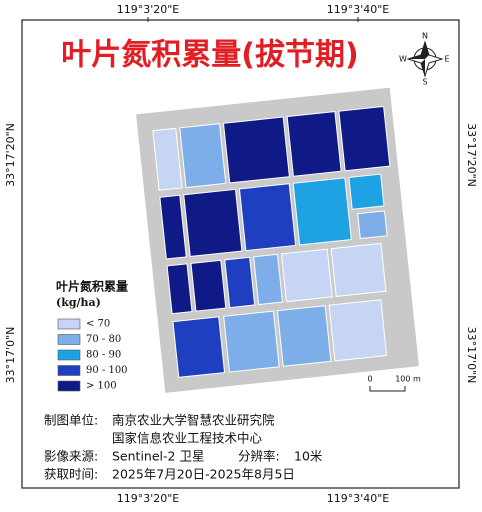 This screenshot has height=512, width=482. I want to click on info-value: 2025年7月20日-2025年8月5日, so click(203, 474).